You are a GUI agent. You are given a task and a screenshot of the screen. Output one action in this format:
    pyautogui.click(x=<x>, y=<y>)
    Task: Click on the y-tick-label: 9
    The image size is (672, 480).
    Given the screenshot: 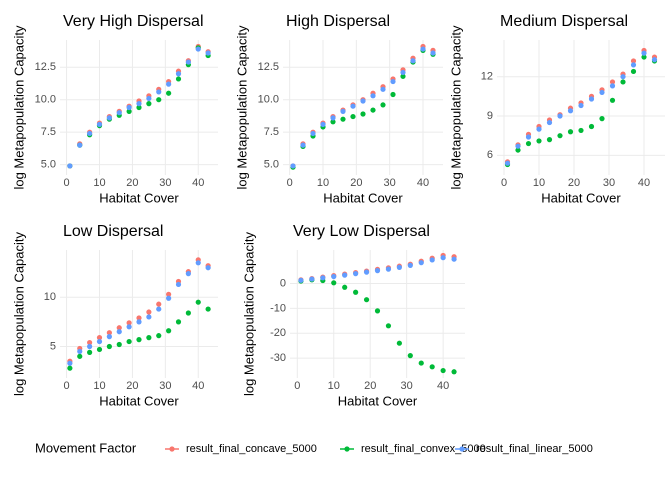 What is the action you would take?
    pyautogui.click(x=490, y=116)
    